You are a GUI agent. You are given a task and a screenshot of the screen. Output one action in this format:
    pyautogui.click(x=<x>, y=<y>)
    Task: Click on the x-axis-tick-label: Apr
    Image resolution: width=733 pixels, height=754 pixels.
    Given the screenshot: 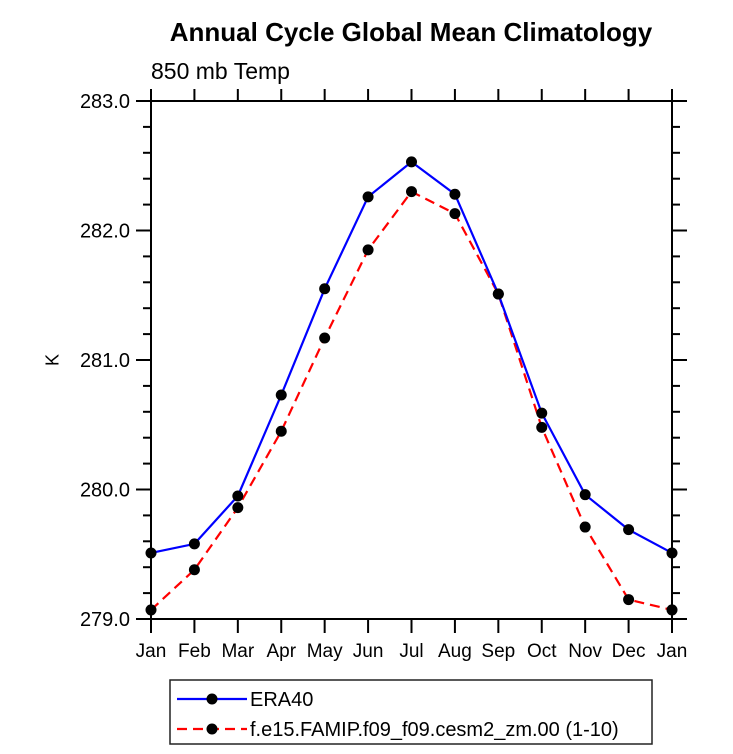 What is the action you would take?
    pyautogui.click(x=281, y=651)
    